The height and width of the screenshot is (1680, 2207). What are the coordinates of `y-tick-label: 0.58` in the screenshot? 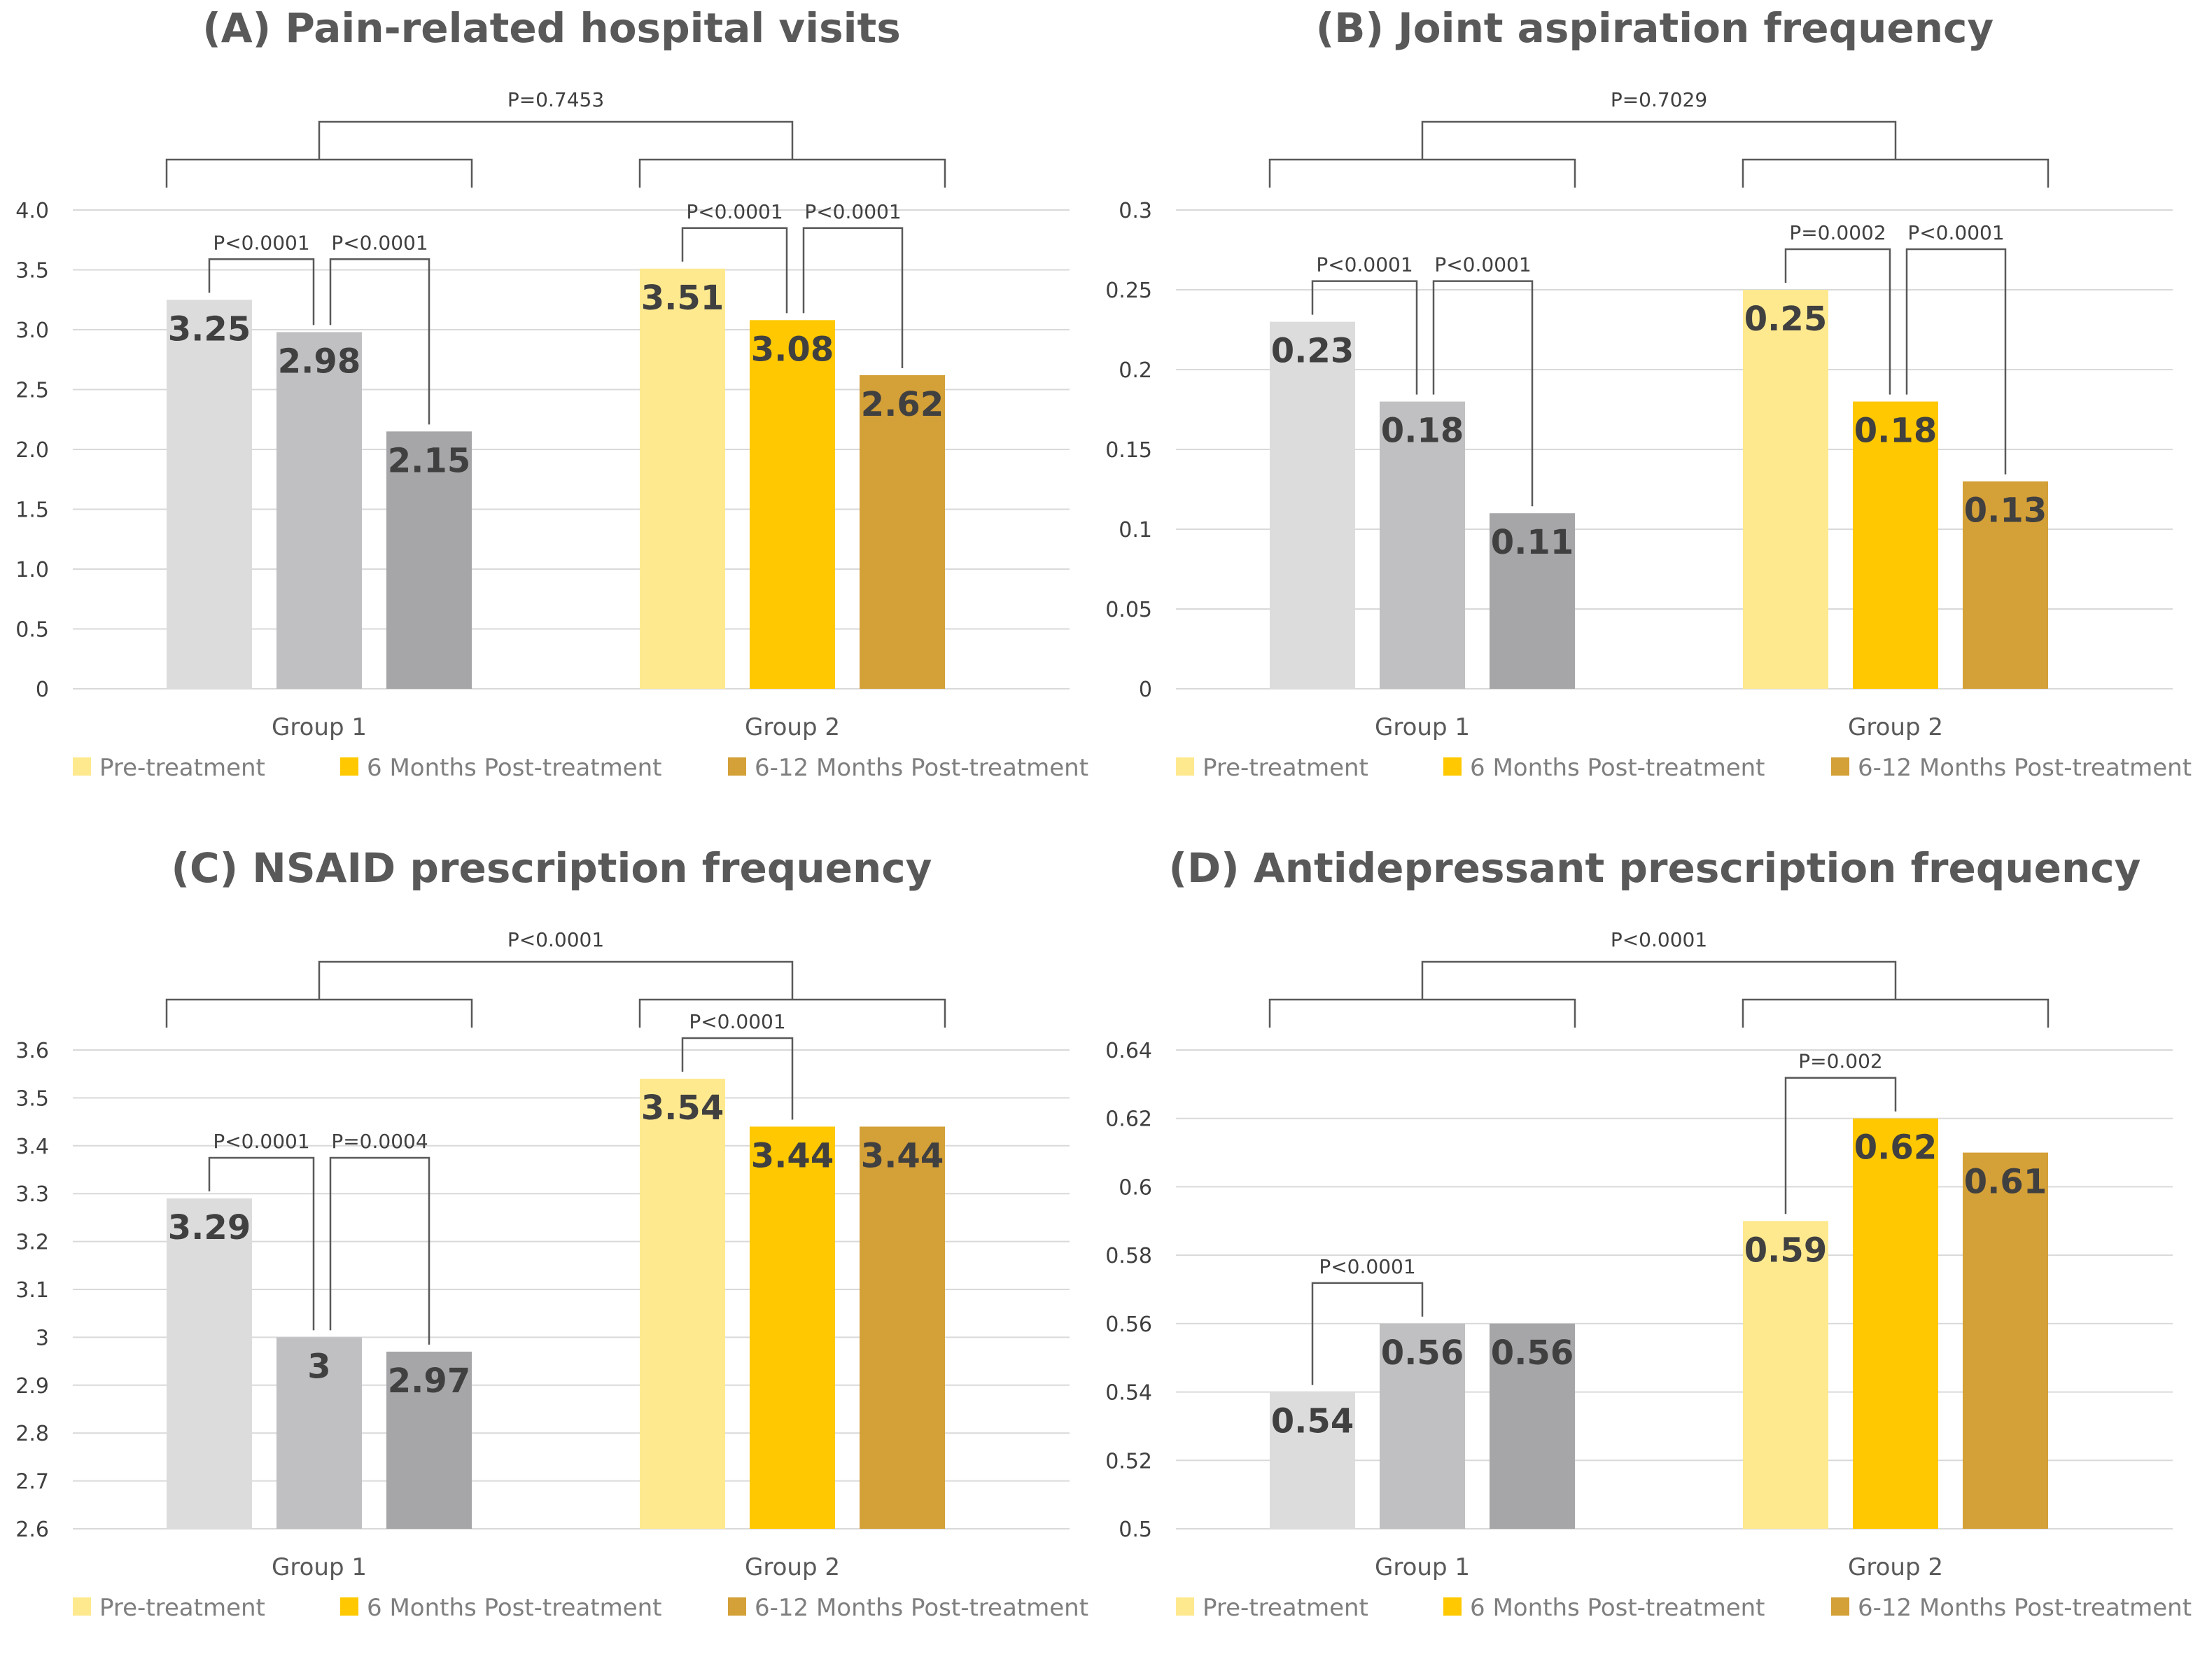 It's located at (1128, 1256).